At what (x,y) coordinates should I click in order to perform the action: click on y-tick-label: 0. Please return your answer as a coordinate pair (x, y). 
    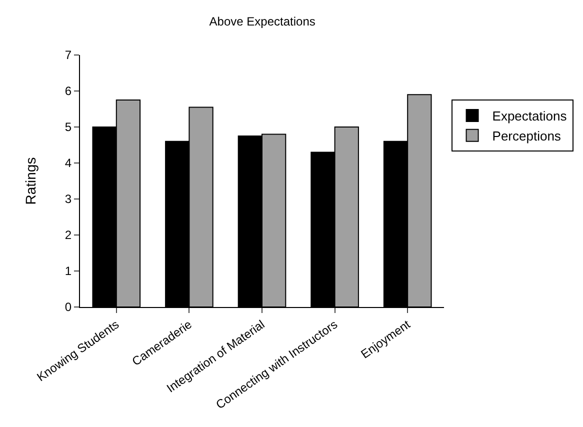
    Looking at the image, I should click on (68, 307).